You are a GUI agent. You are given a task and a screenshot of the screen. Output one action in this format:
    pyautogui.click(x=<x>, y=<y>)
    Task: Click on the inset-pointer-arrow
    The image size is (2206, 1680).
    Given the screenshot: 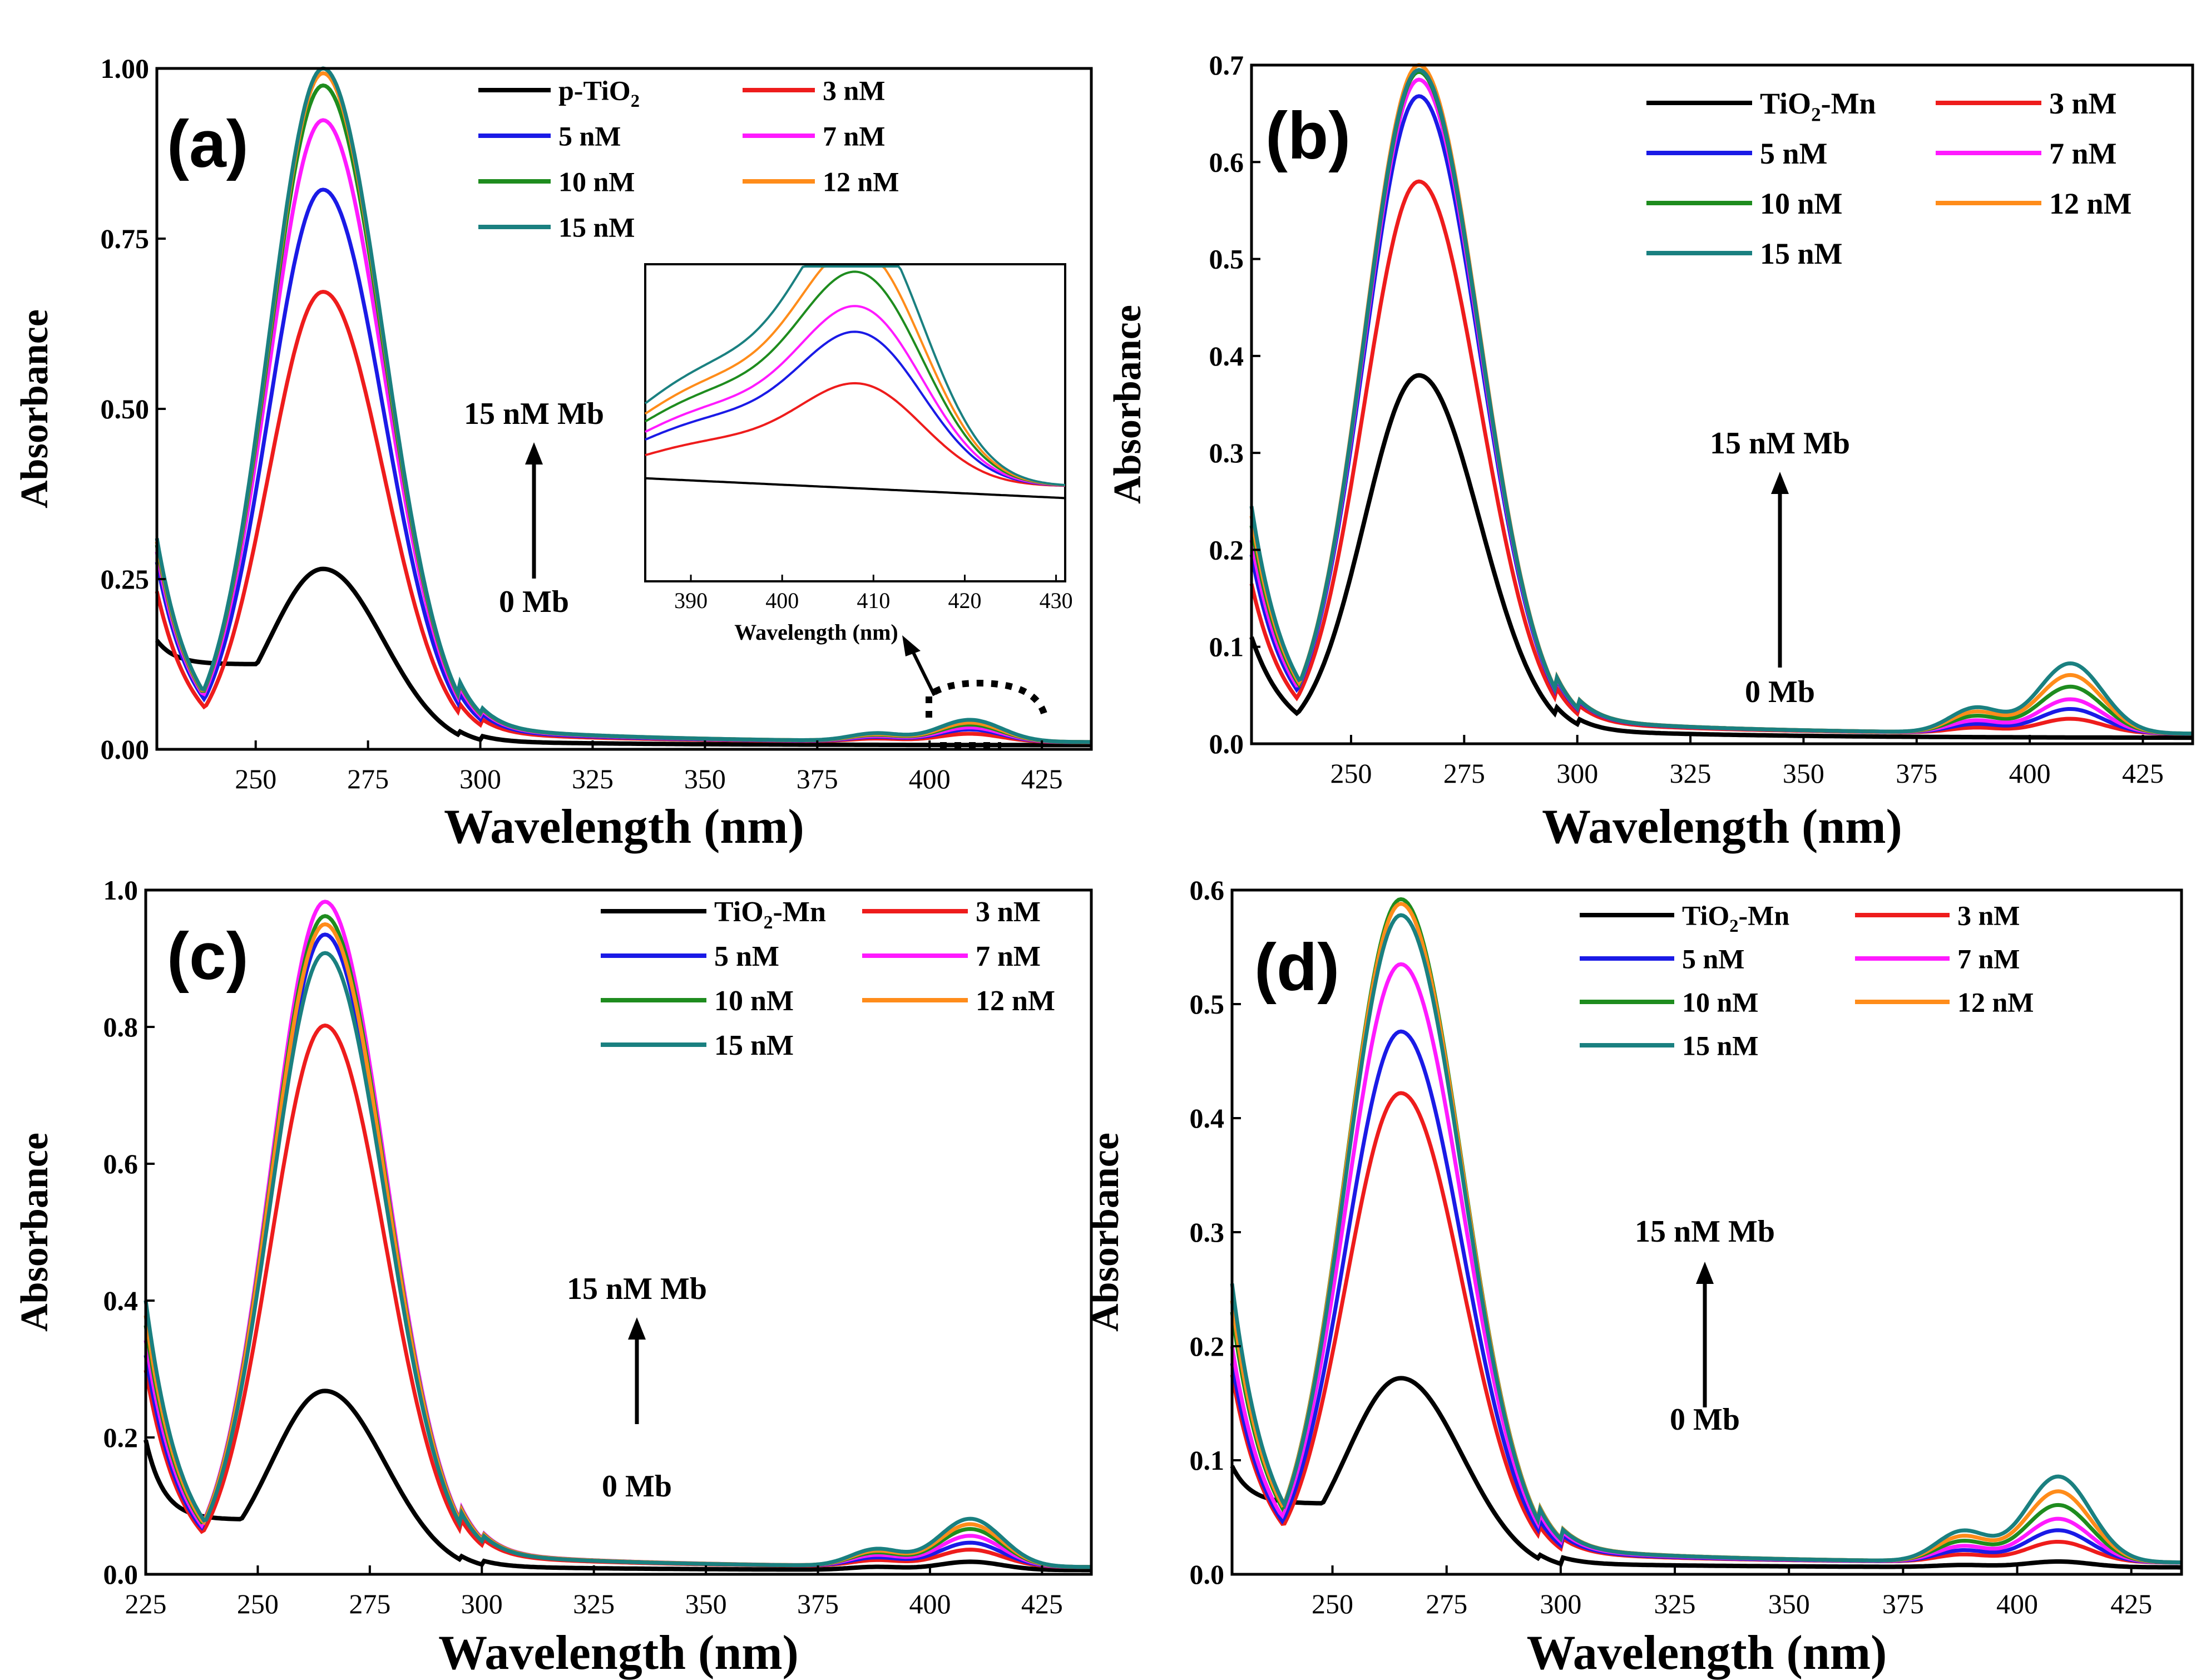 What is the action you would take?
    pyautogui.click(x=922, y=671)
    